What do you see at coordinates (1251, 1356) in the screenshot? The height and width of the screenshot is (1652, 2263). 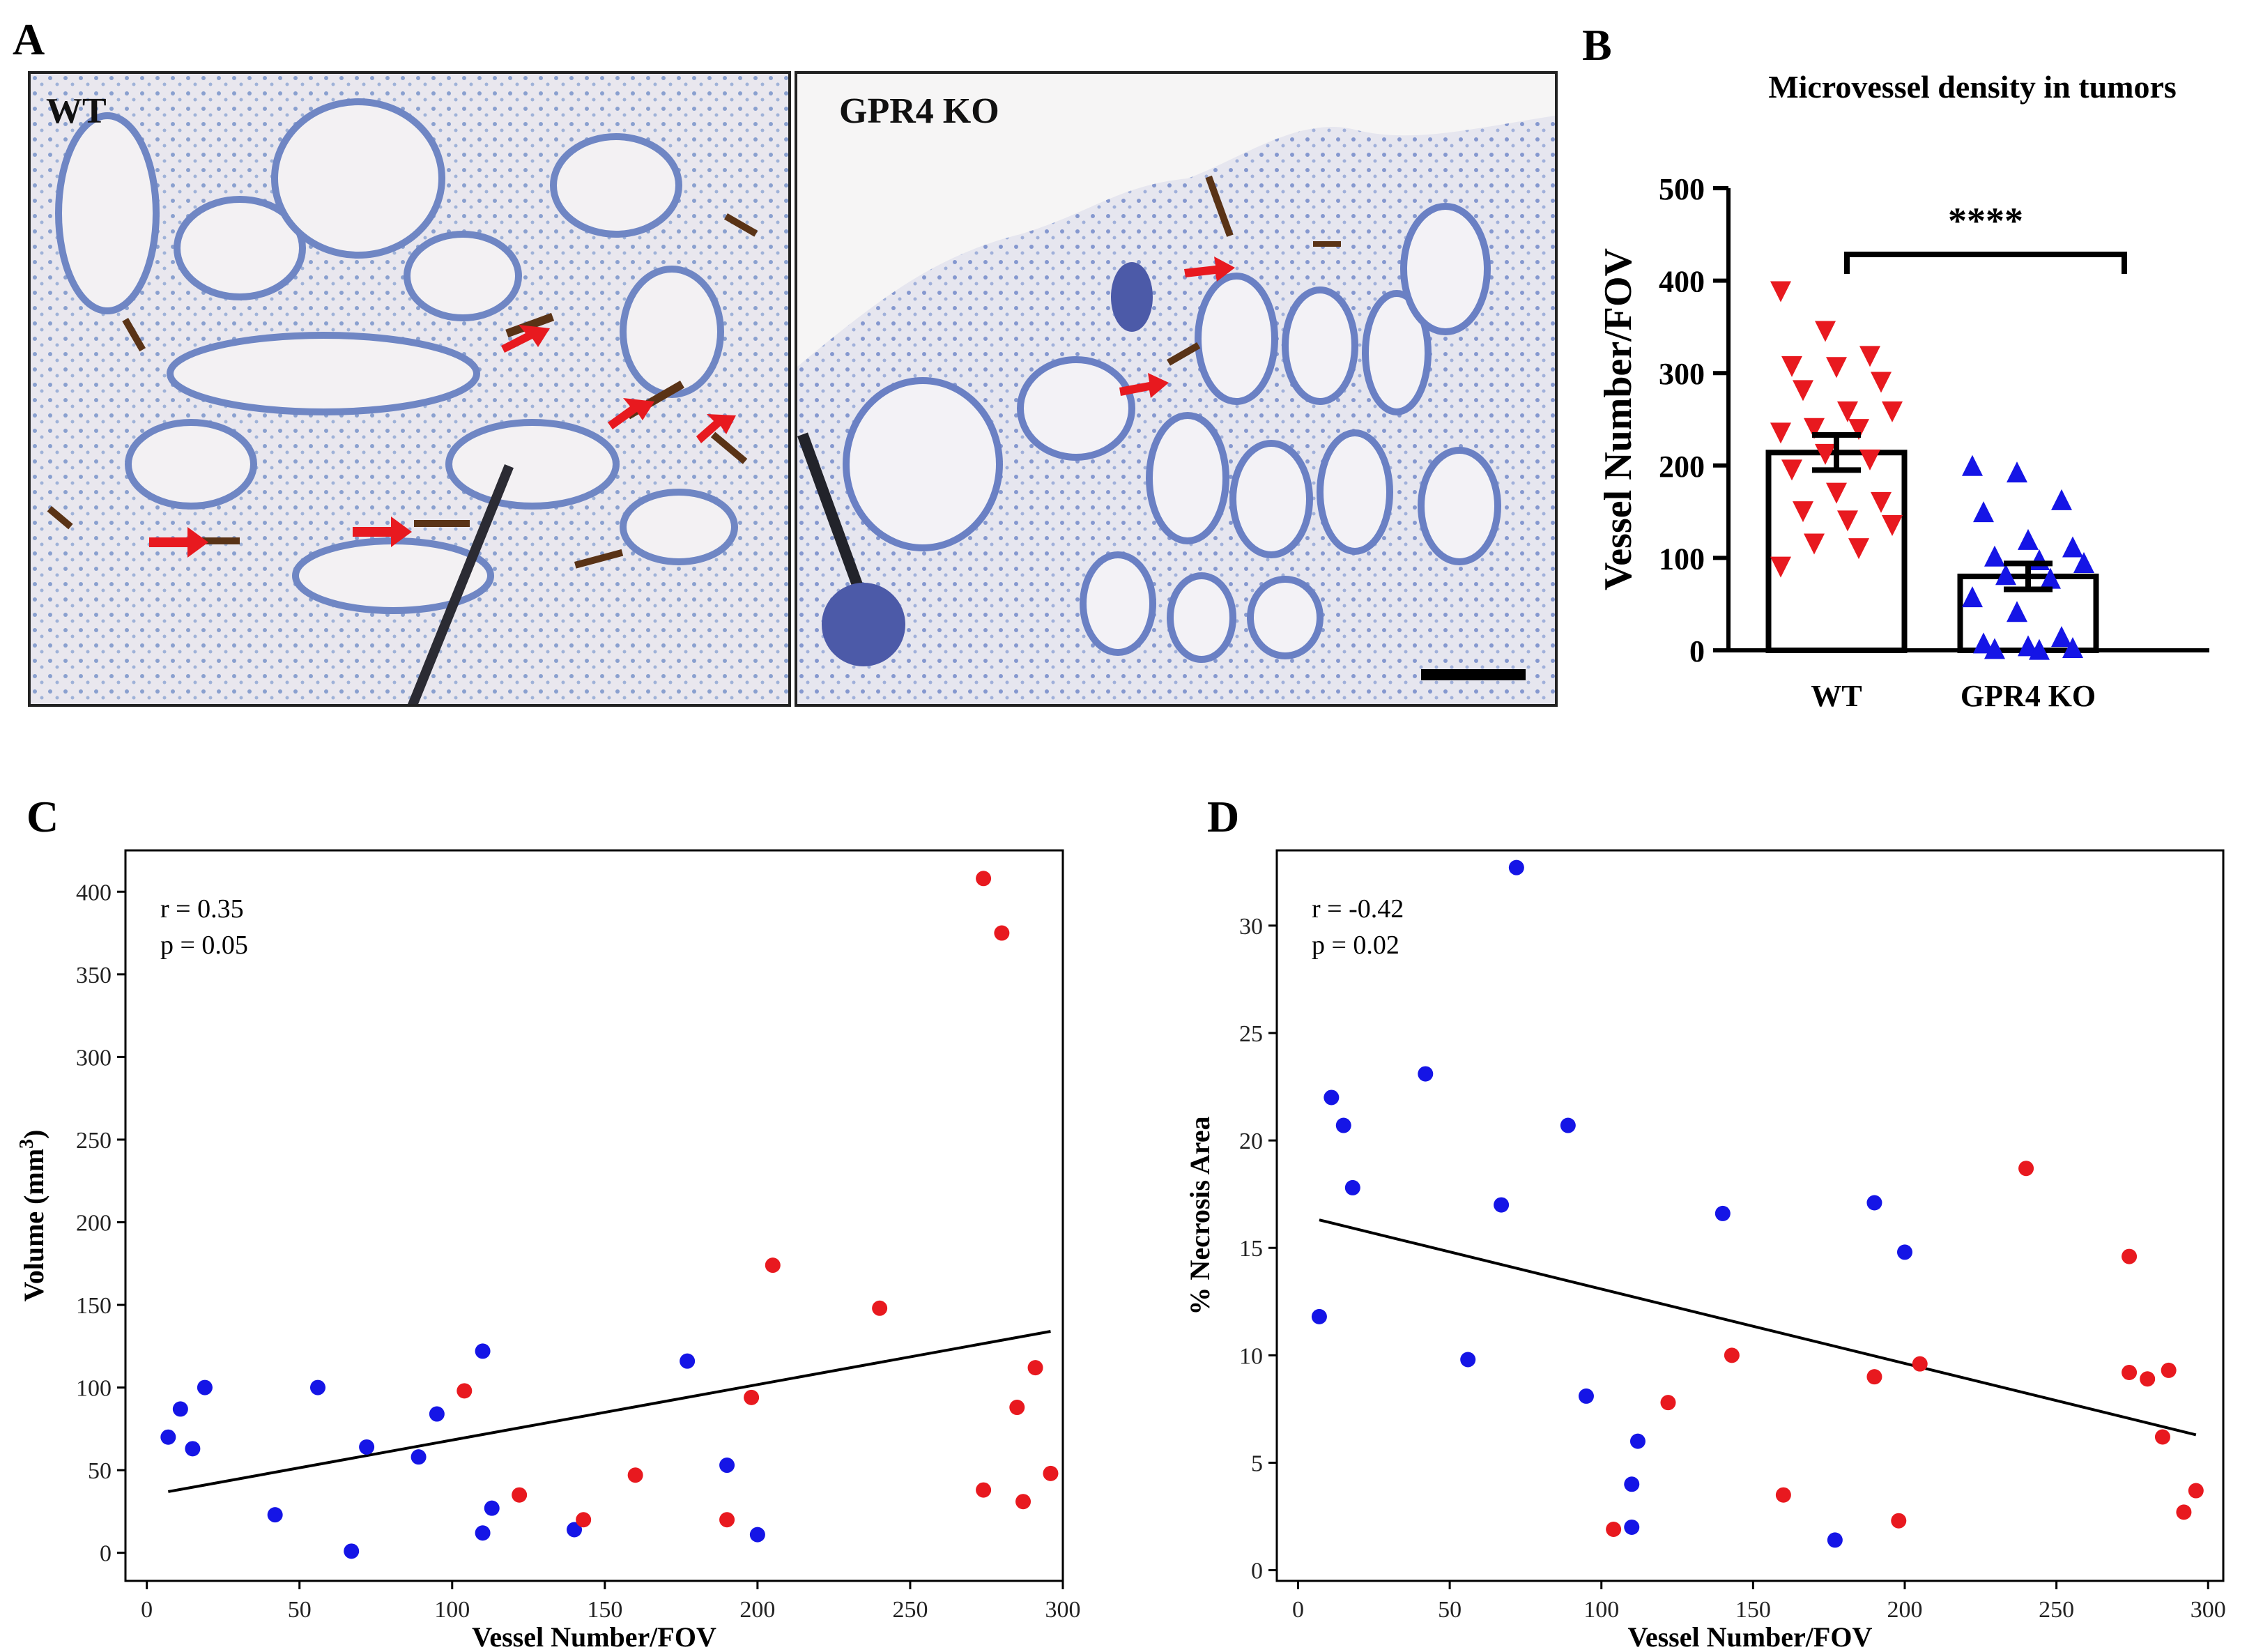 I see `y-tick-label: 10` at bounding box center [1251, 1356].